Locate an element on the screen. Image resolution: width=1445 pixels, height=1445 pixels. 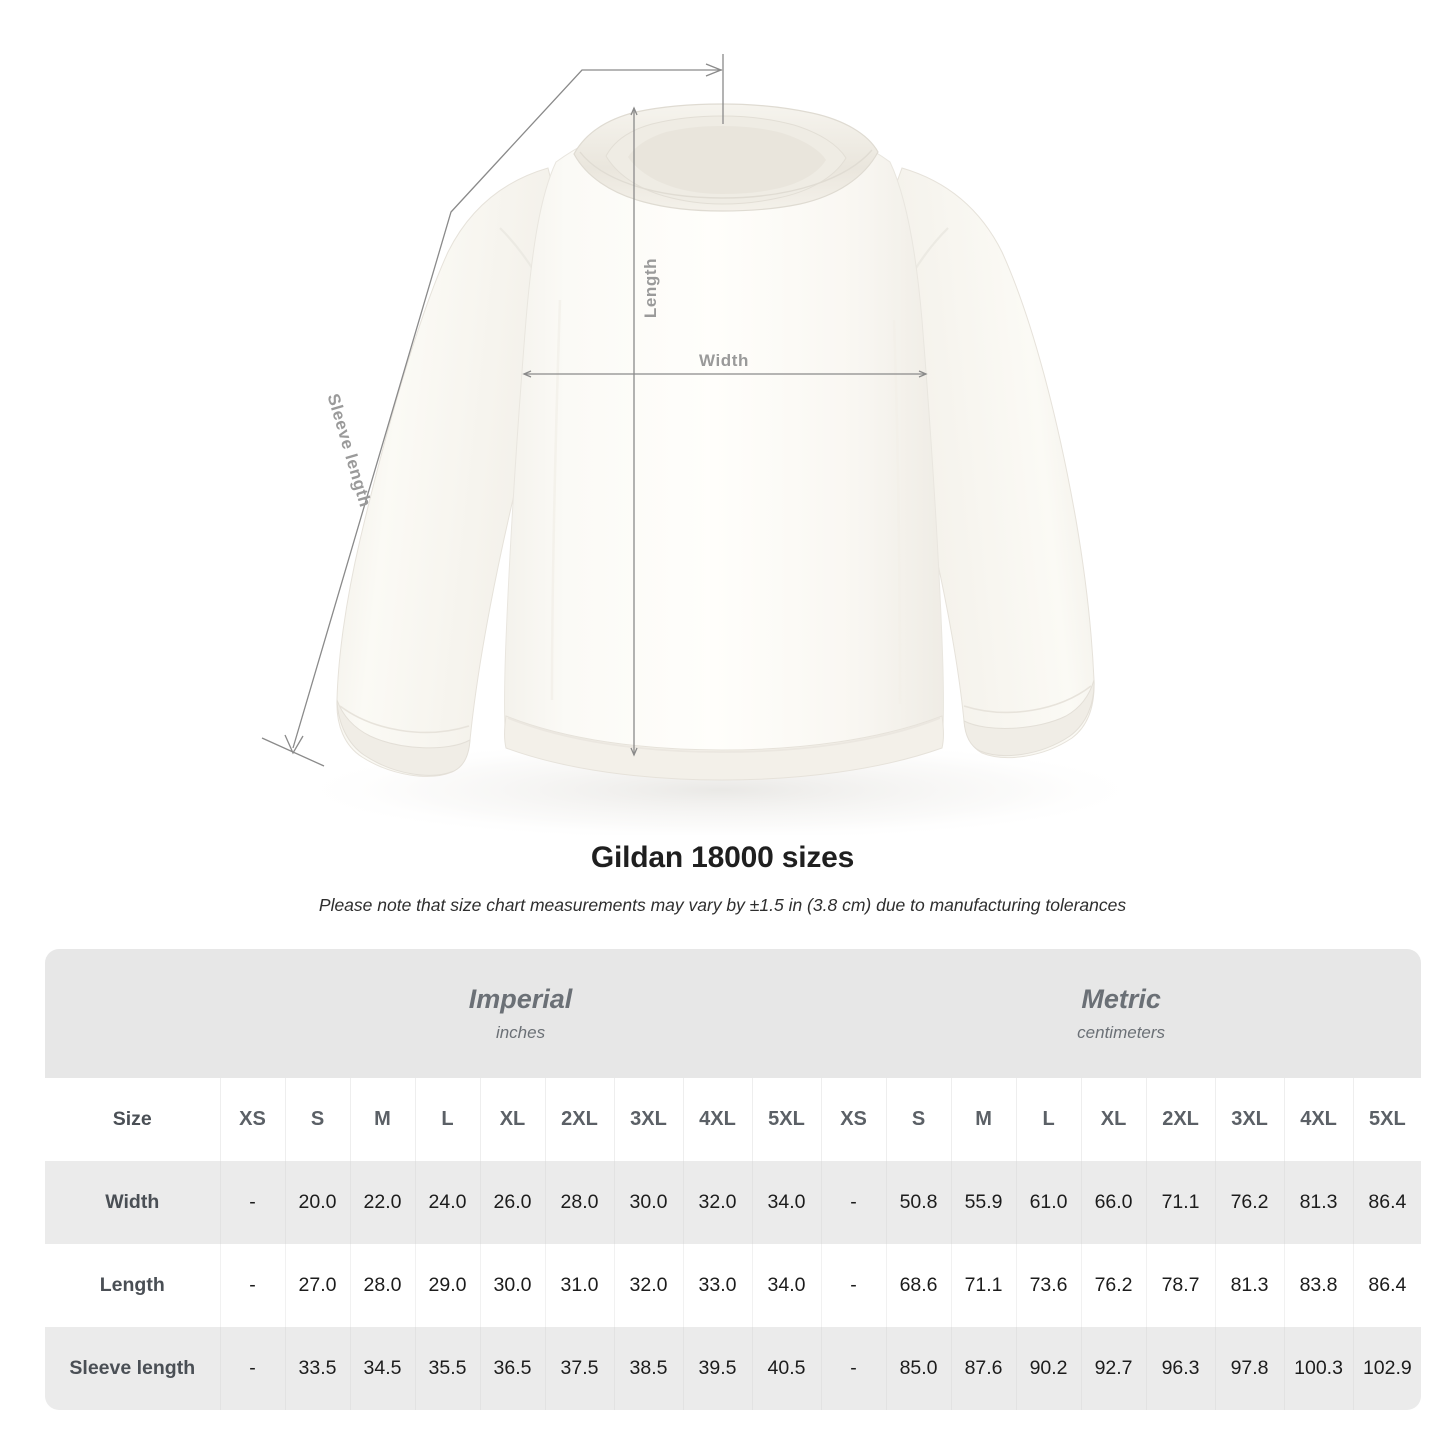
row-label-sleeve-length: Sleeve length is located at coordinates (133, 1368).